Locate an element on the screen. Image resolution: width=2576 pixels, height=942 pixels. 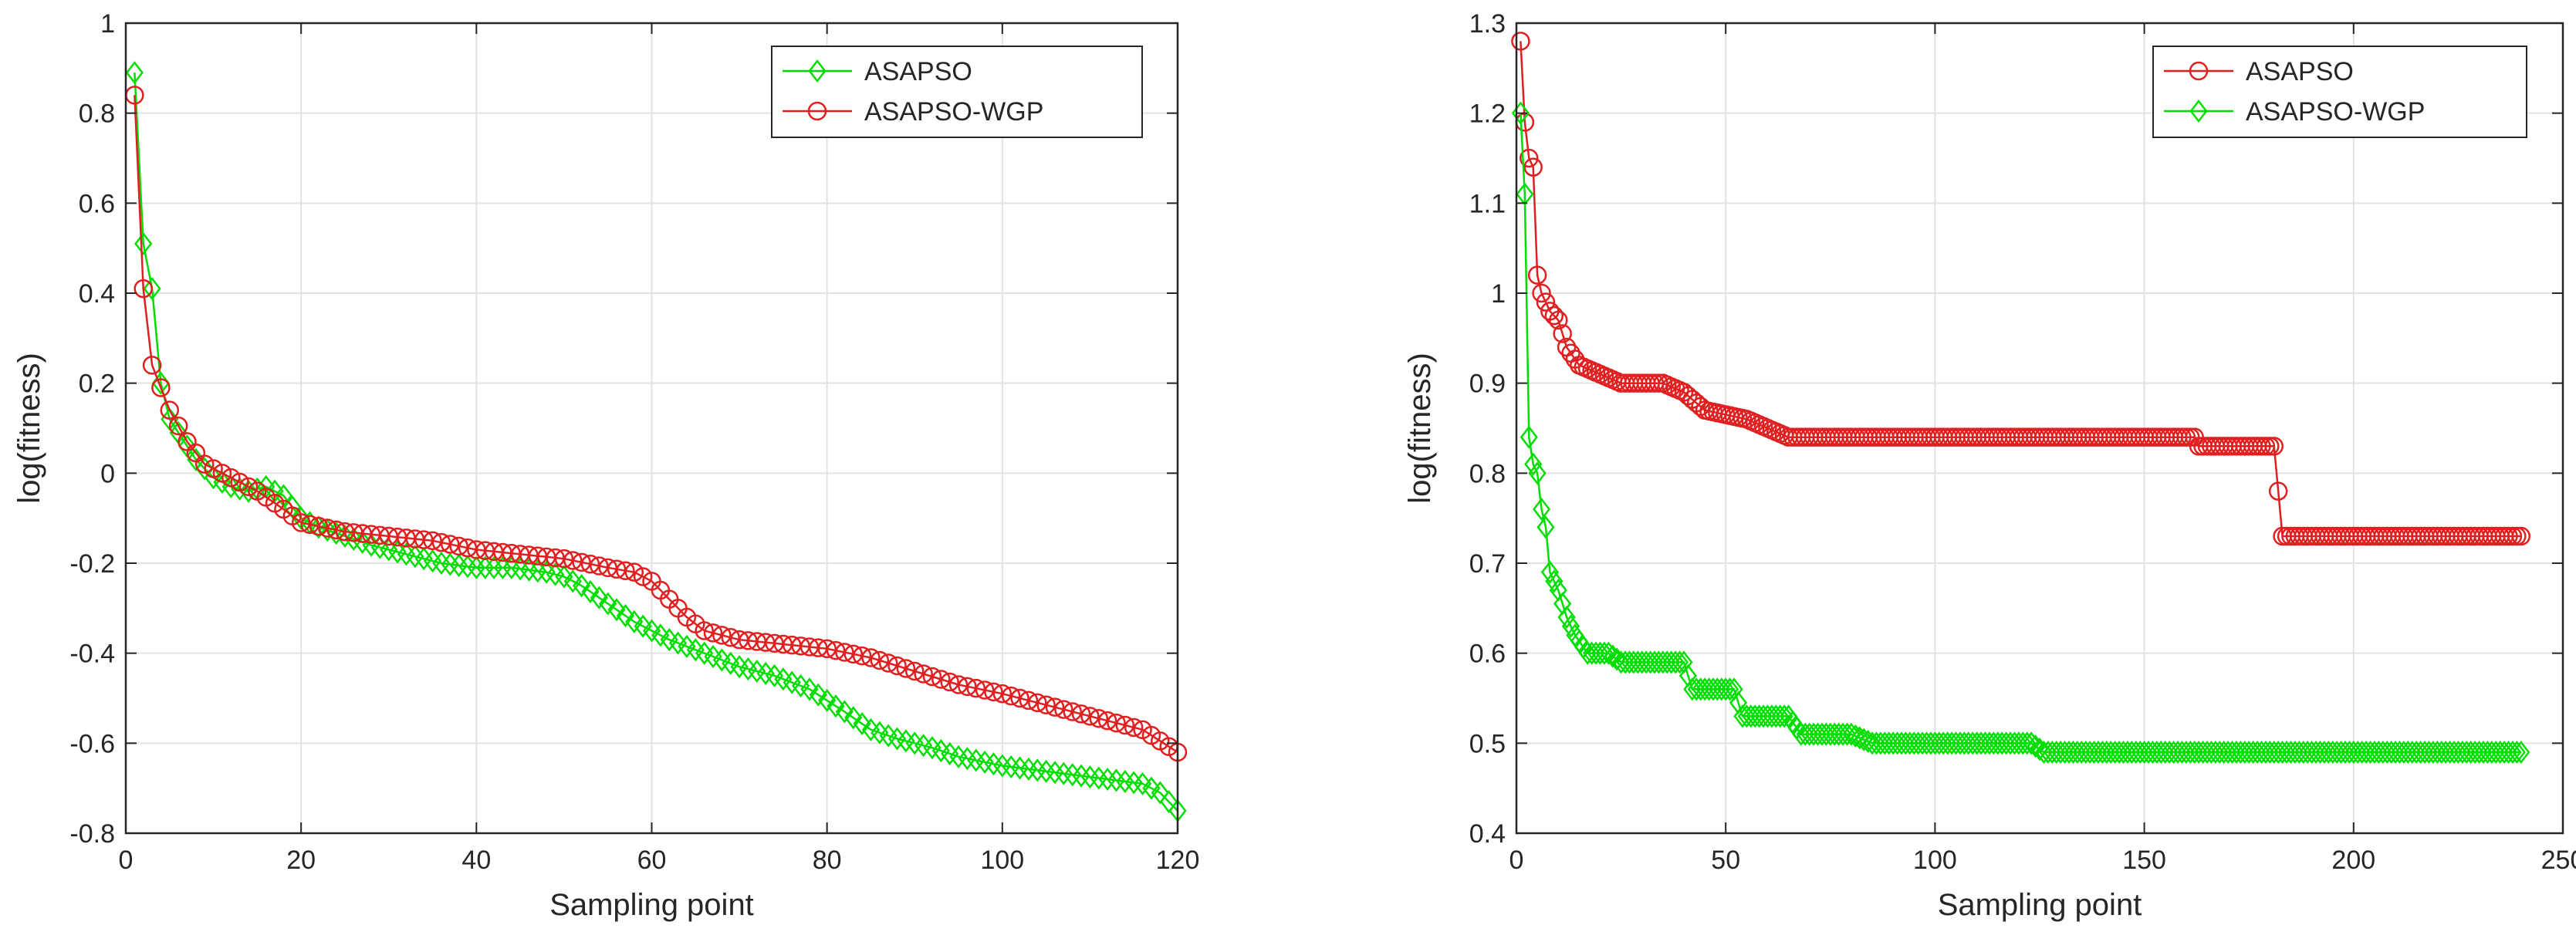
legend-box is located at coordinates (2339, 92).